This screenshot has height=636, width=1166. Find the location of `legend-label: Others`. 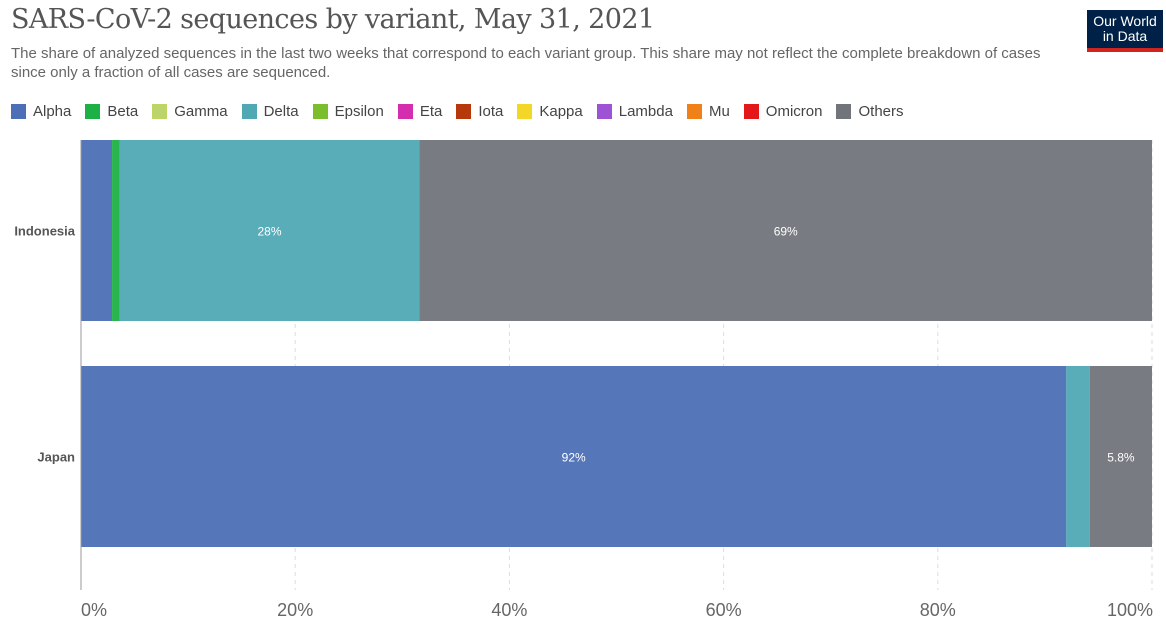

legend-label: Others is located at coordinates (881, 111).